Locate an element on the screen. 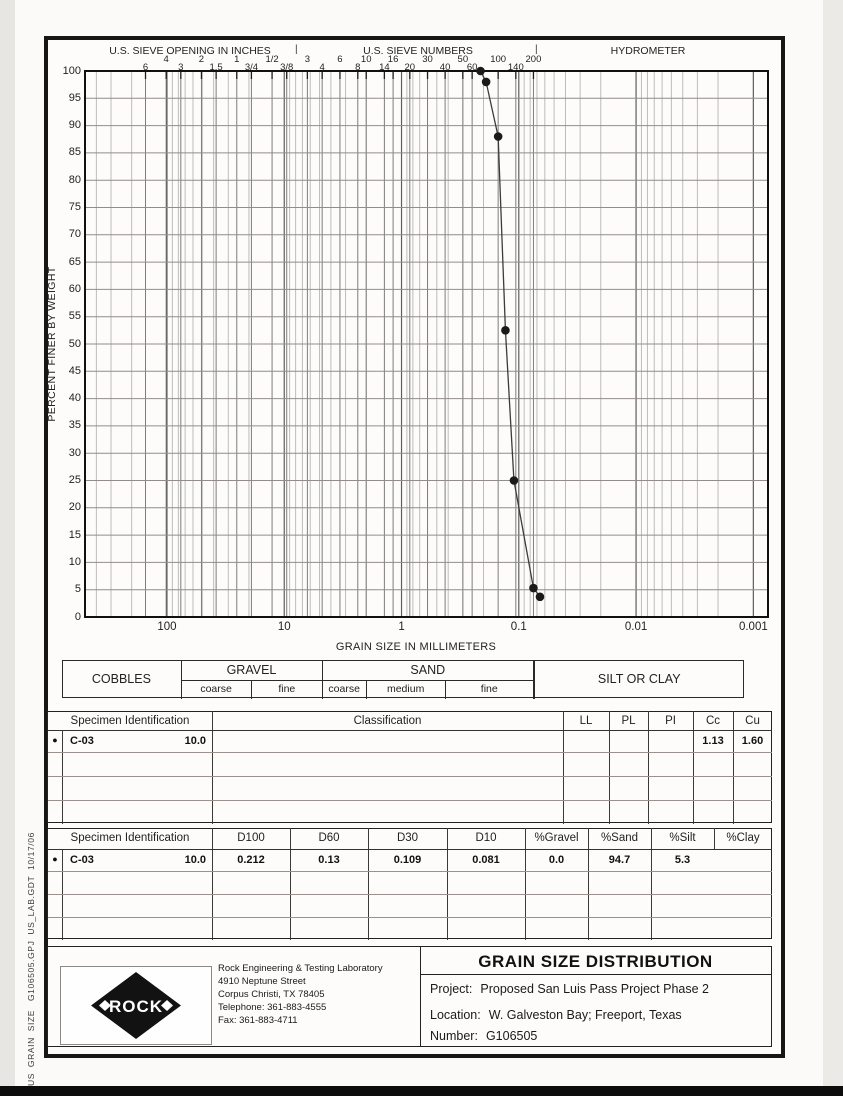  y-tick-label: 35 is located at coordinates (74, 425).